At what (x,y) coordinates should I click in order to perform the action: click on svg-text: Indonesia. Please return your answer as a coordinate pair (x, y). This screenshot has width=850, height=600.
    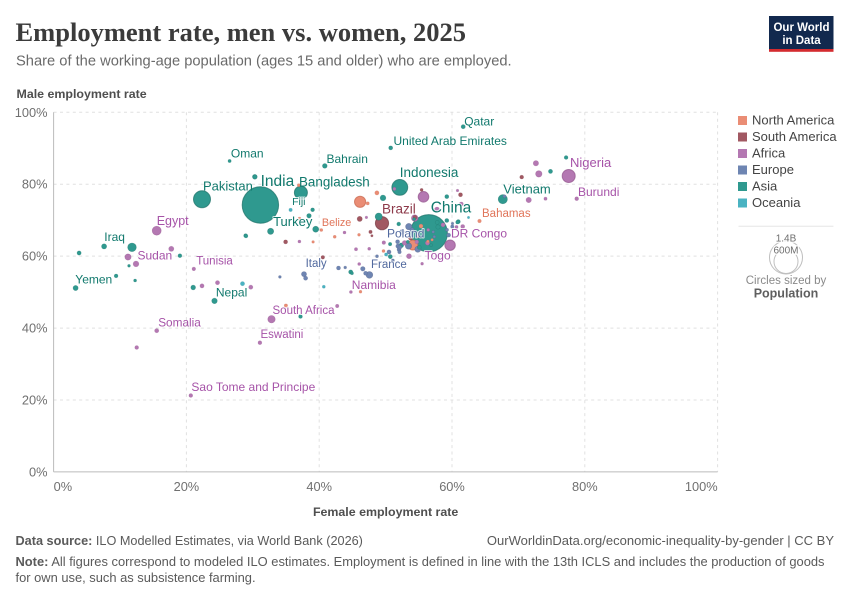
    Looking at the image, I should click on (429, 172).